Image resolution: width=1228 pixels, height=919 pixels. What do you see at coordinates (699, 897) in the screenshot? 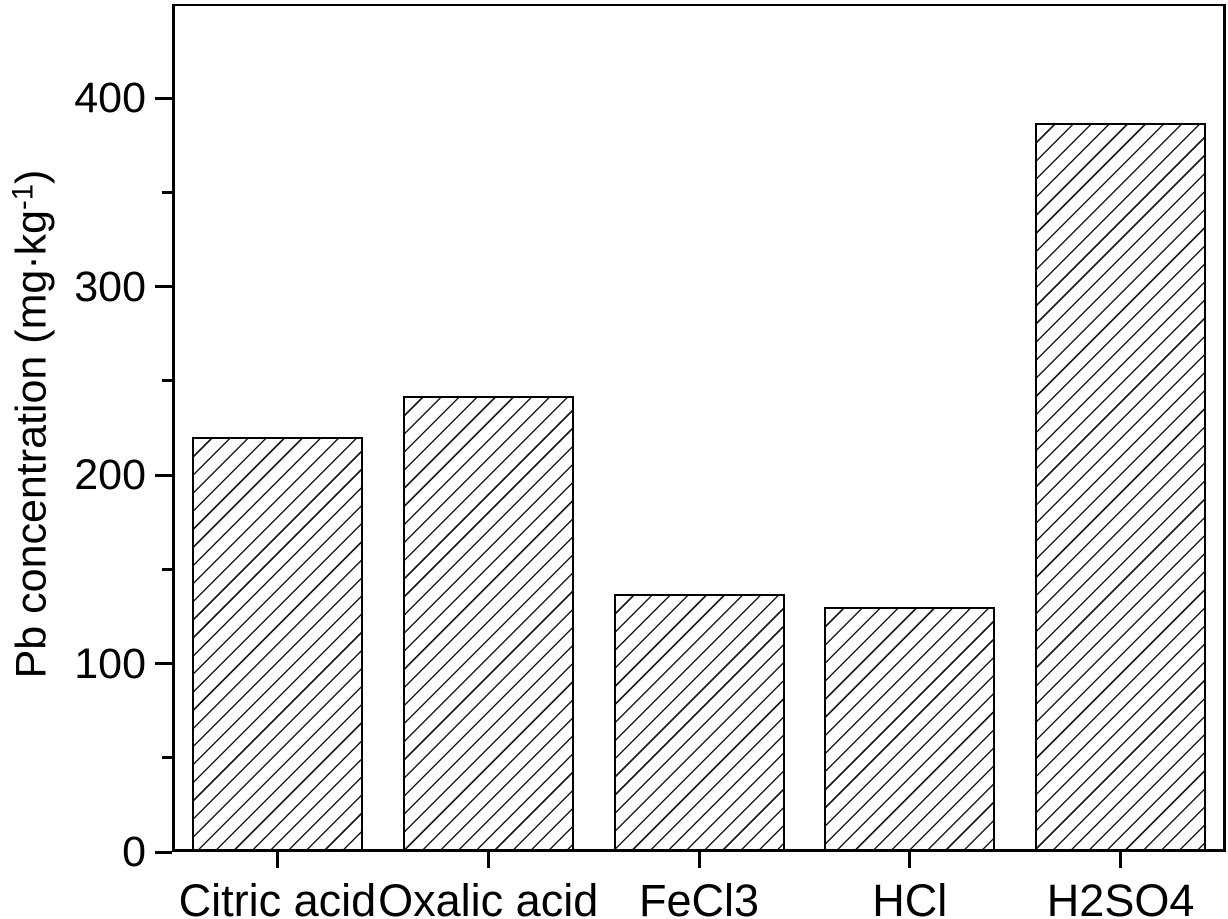
I see `x-axis-label-fecl3: FeCl3` at bounding box center [699, 897].